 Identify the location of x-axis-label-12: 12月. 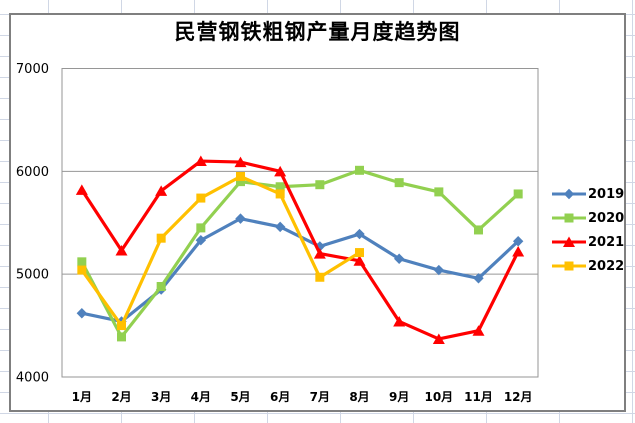
(518, 397).